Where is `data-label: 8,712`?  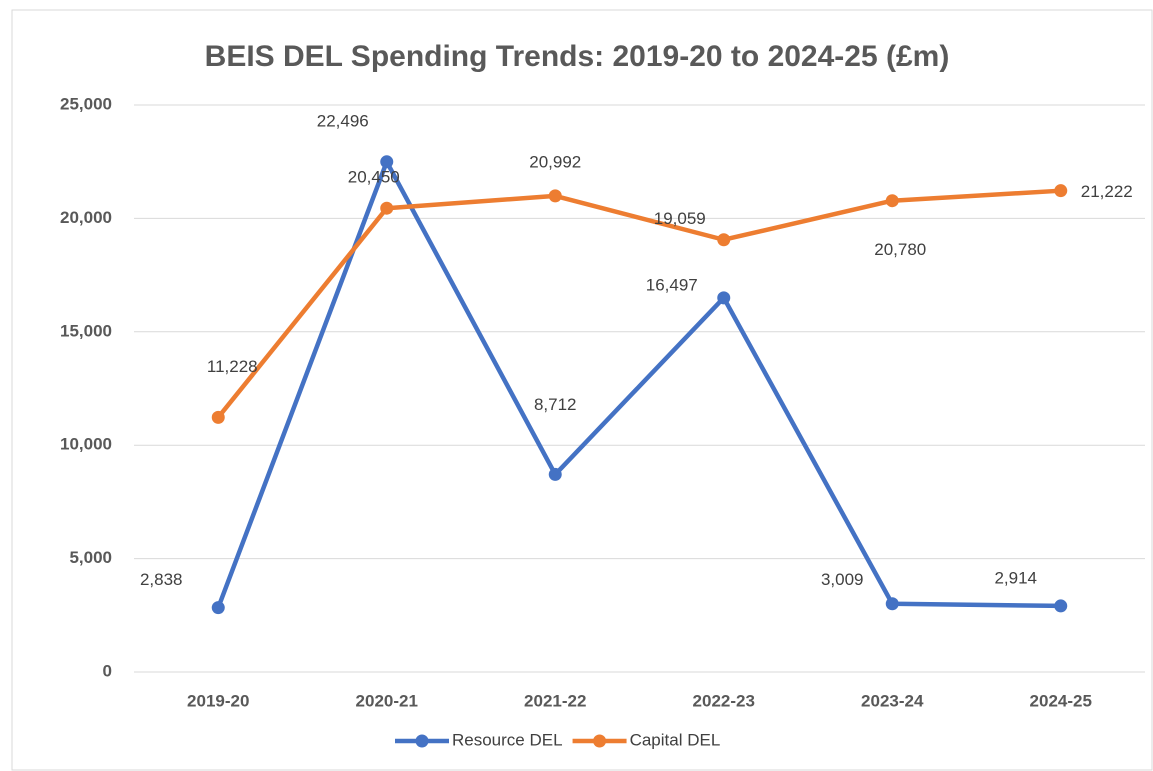 data-label: 8,712 is located at coordinates (555, 404).